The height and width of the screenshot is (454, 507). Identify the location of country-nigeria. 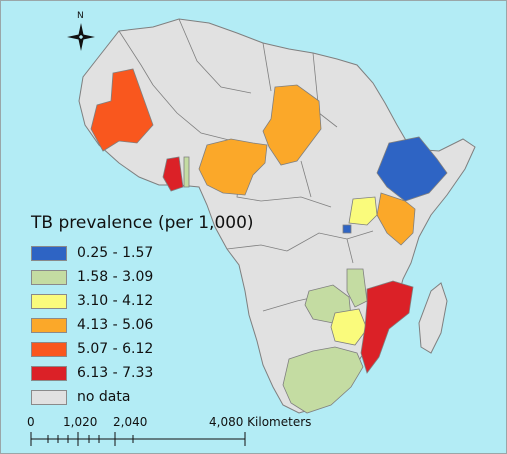
(233, 167).